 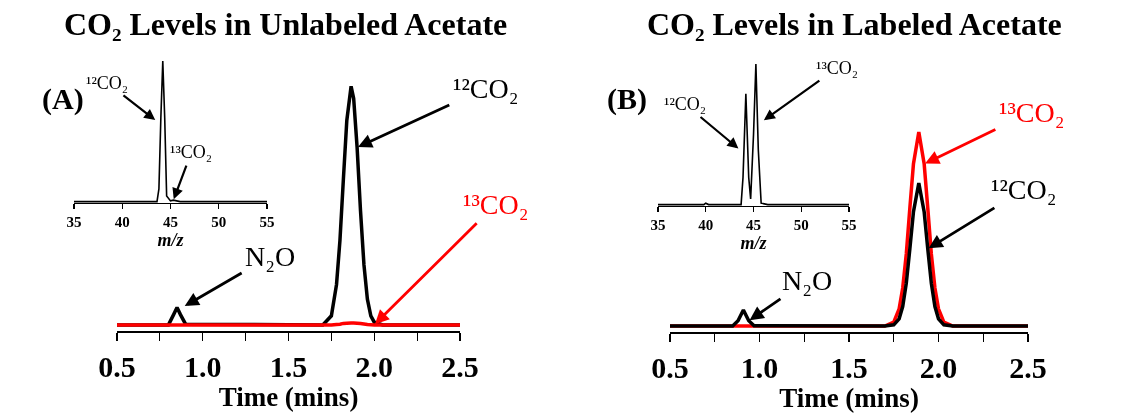 I want to click on chart-title: CO₂ Levels in Labeled Acetate, so click(x=854, y=24).